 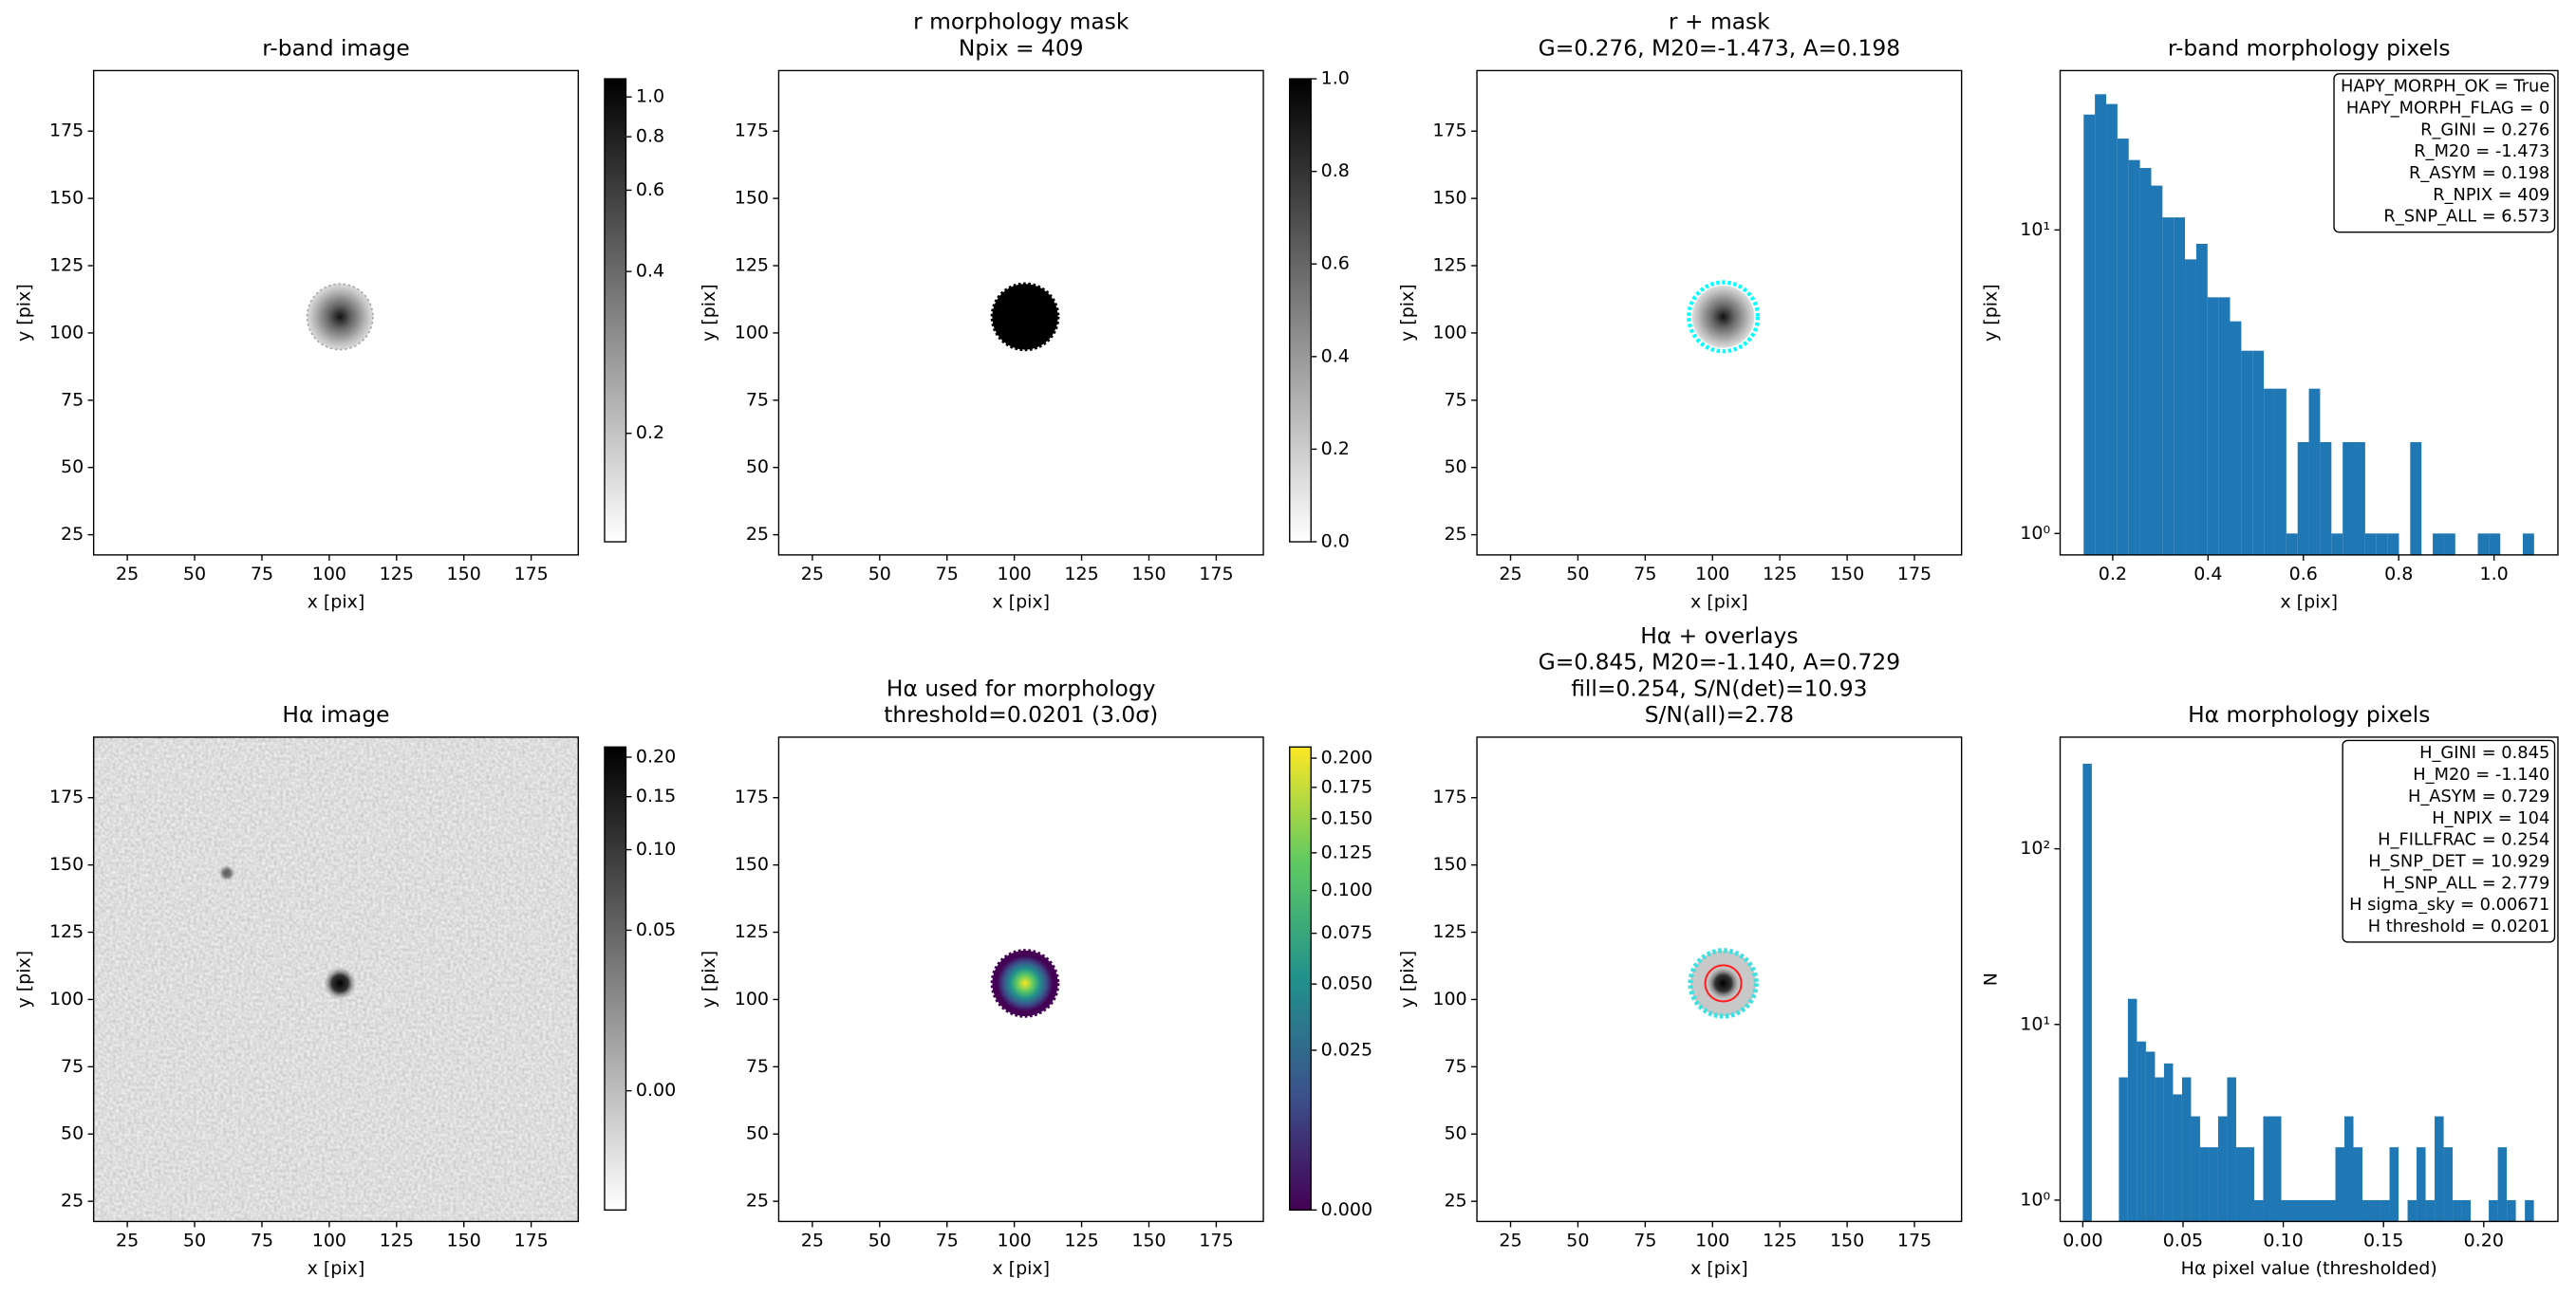 I want to click on colorbar-tick-label: 0.20, so click(x=656, y=757).